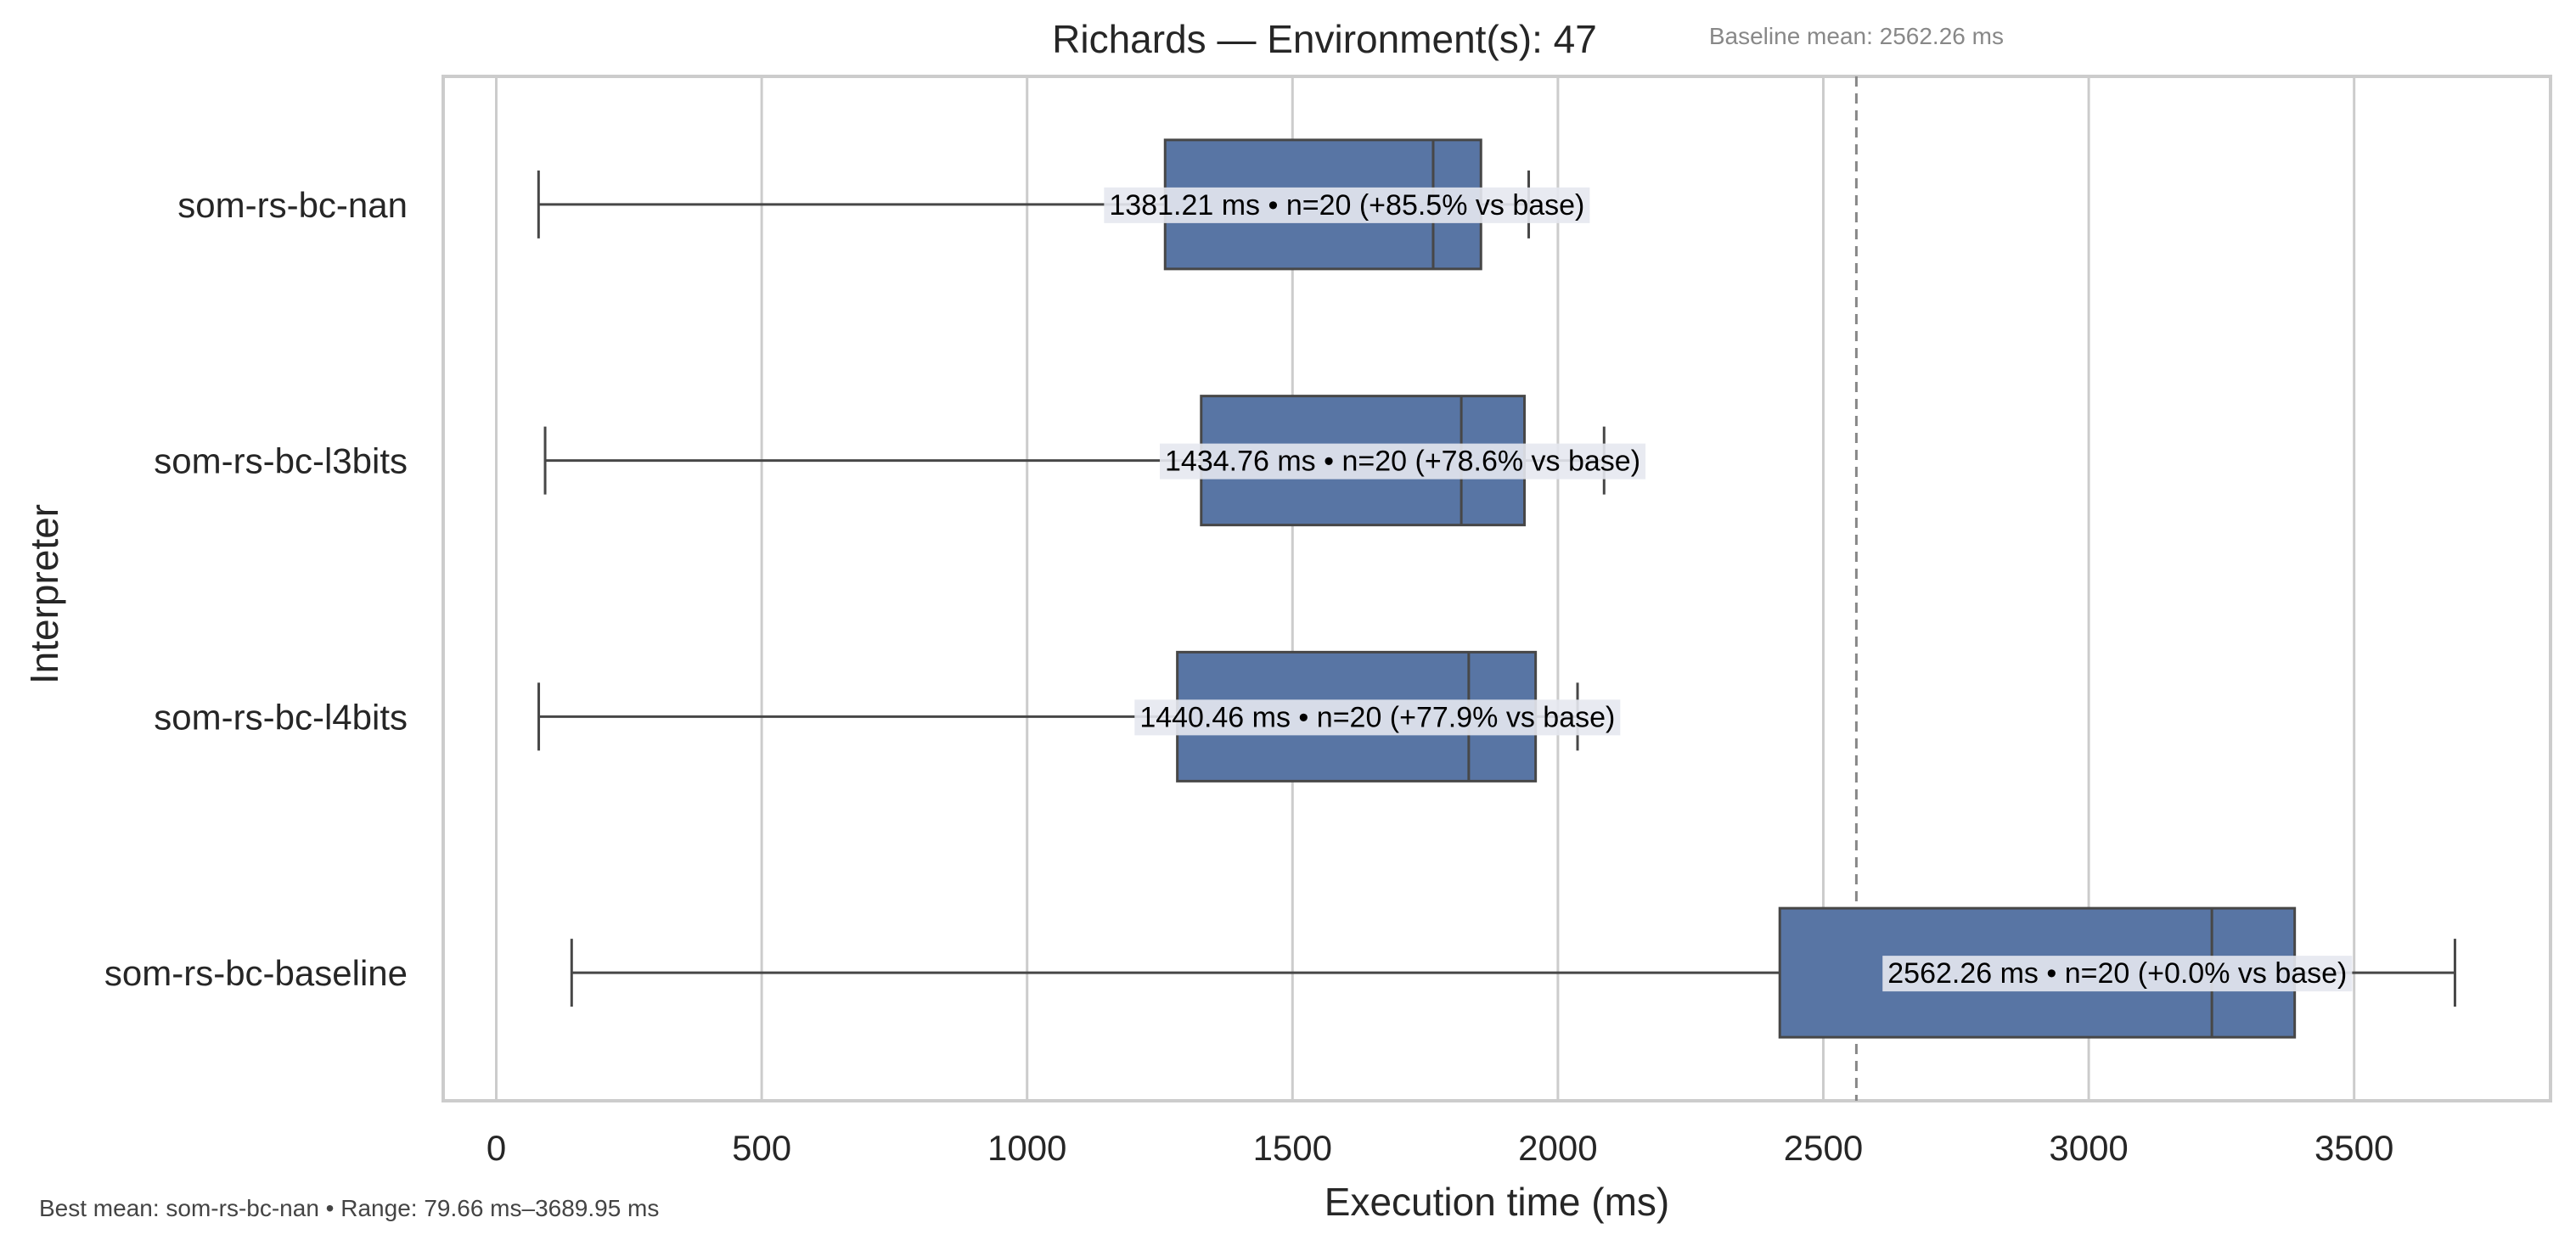 The height and width of the screenshot is (1251, 2576). I want to click on y-tick-label: som-rs-bc-nan, so click(292, 205).